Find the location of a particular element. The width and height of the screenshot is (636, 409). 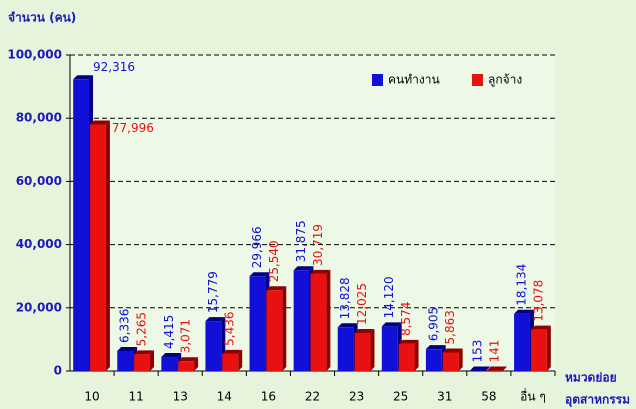

x-axis-title: อุตสาหกรรม is located at coordinates (597, 400).